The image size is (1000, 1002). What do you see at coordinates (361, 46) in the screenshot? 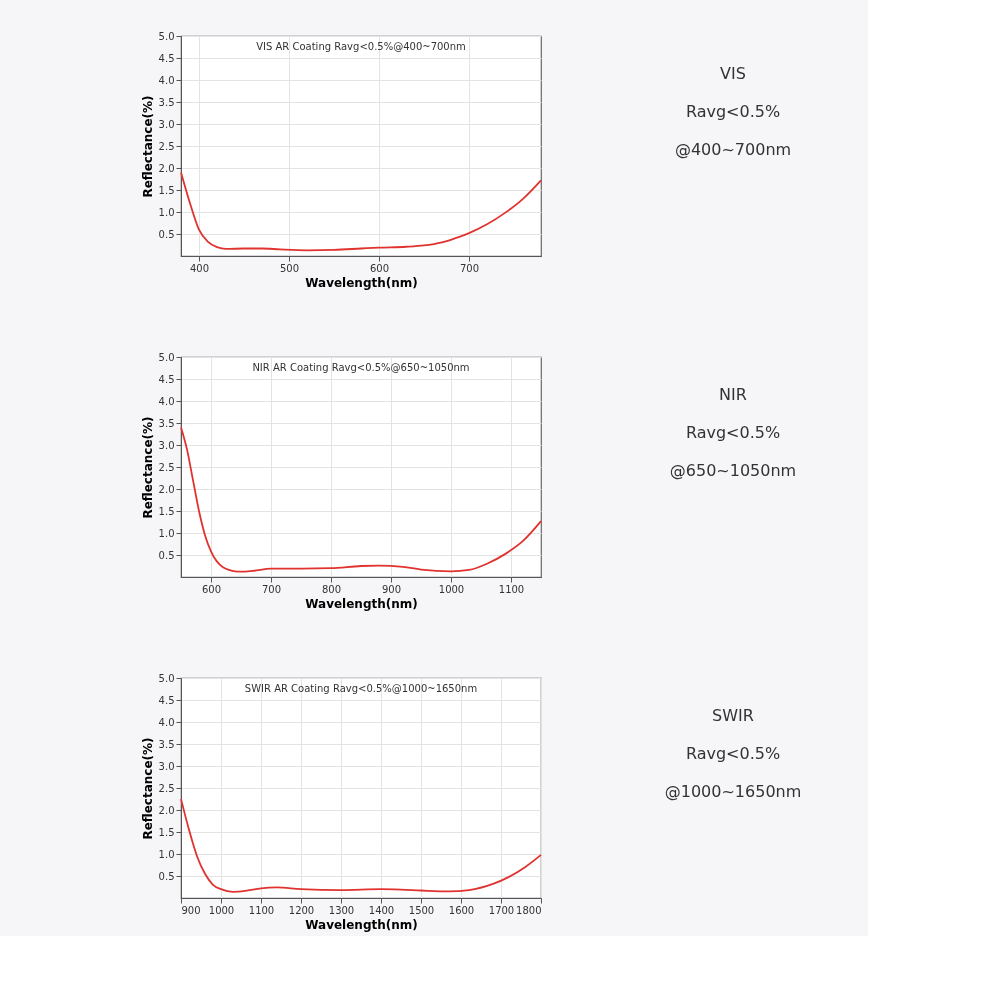
I see `chart-title: VIS AR Coating Ravg<0.5%@400~700nm` at bounding box center [361, 46].